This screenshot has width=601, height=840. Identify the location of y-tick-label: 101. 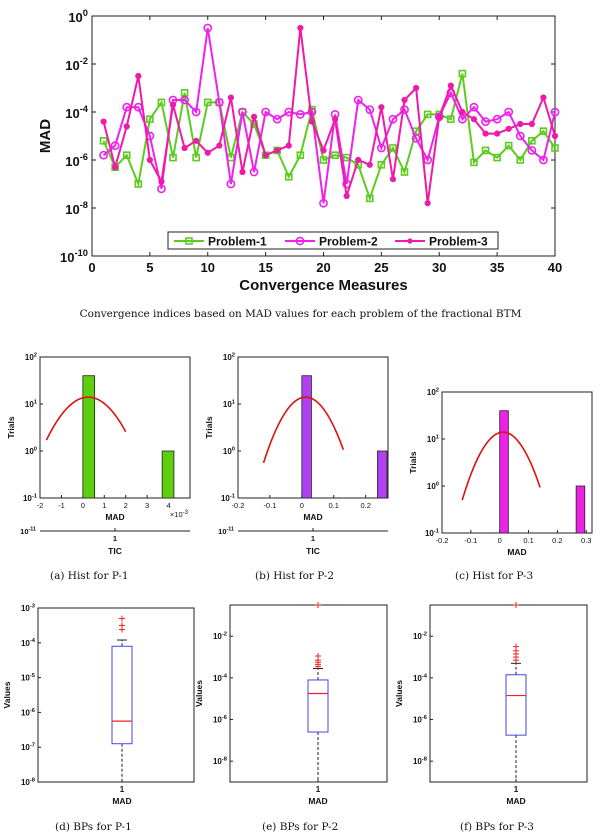
(229, 404).